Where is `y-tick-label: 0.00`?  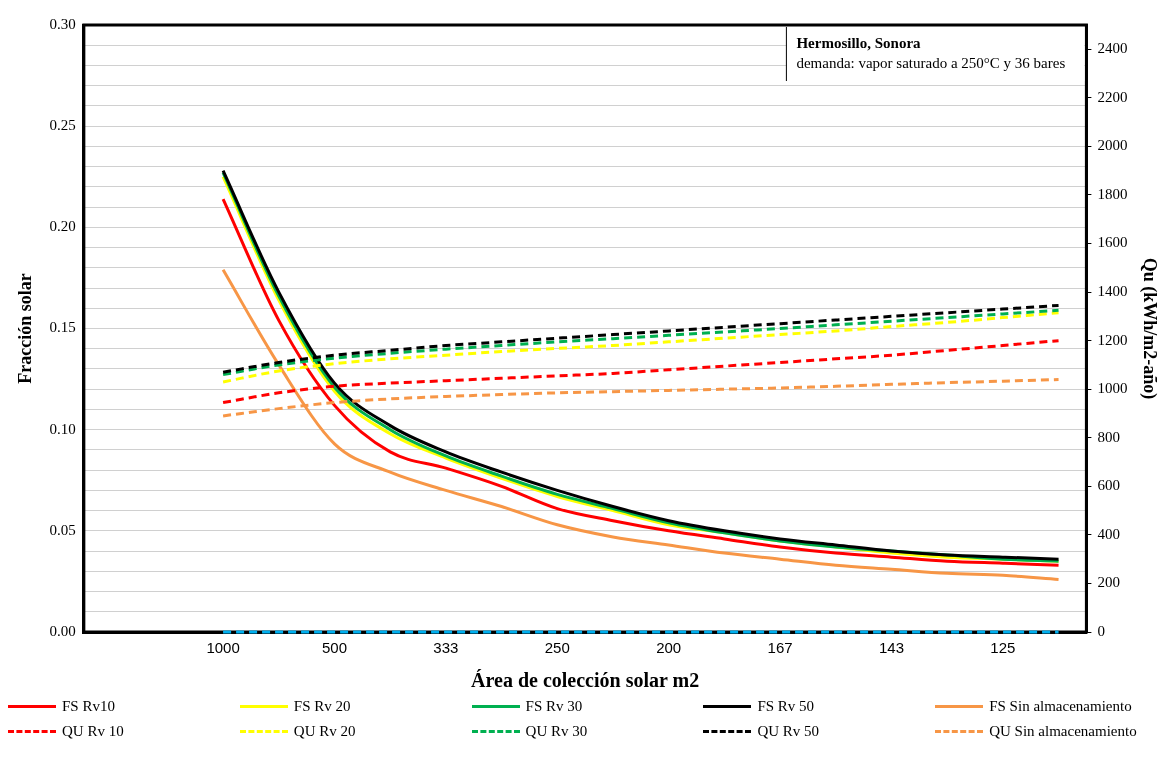
y-tick-label: 0.00 is located at coordinates (62, 630).